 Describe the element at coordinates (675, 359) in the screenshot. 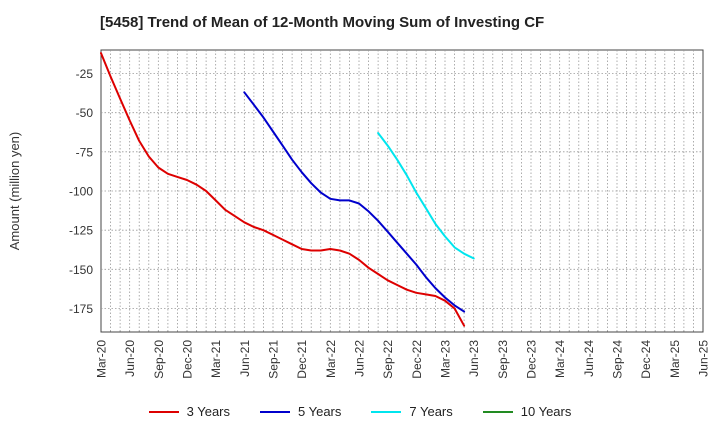

I see `x-tick-label: Mar-25` at that location.